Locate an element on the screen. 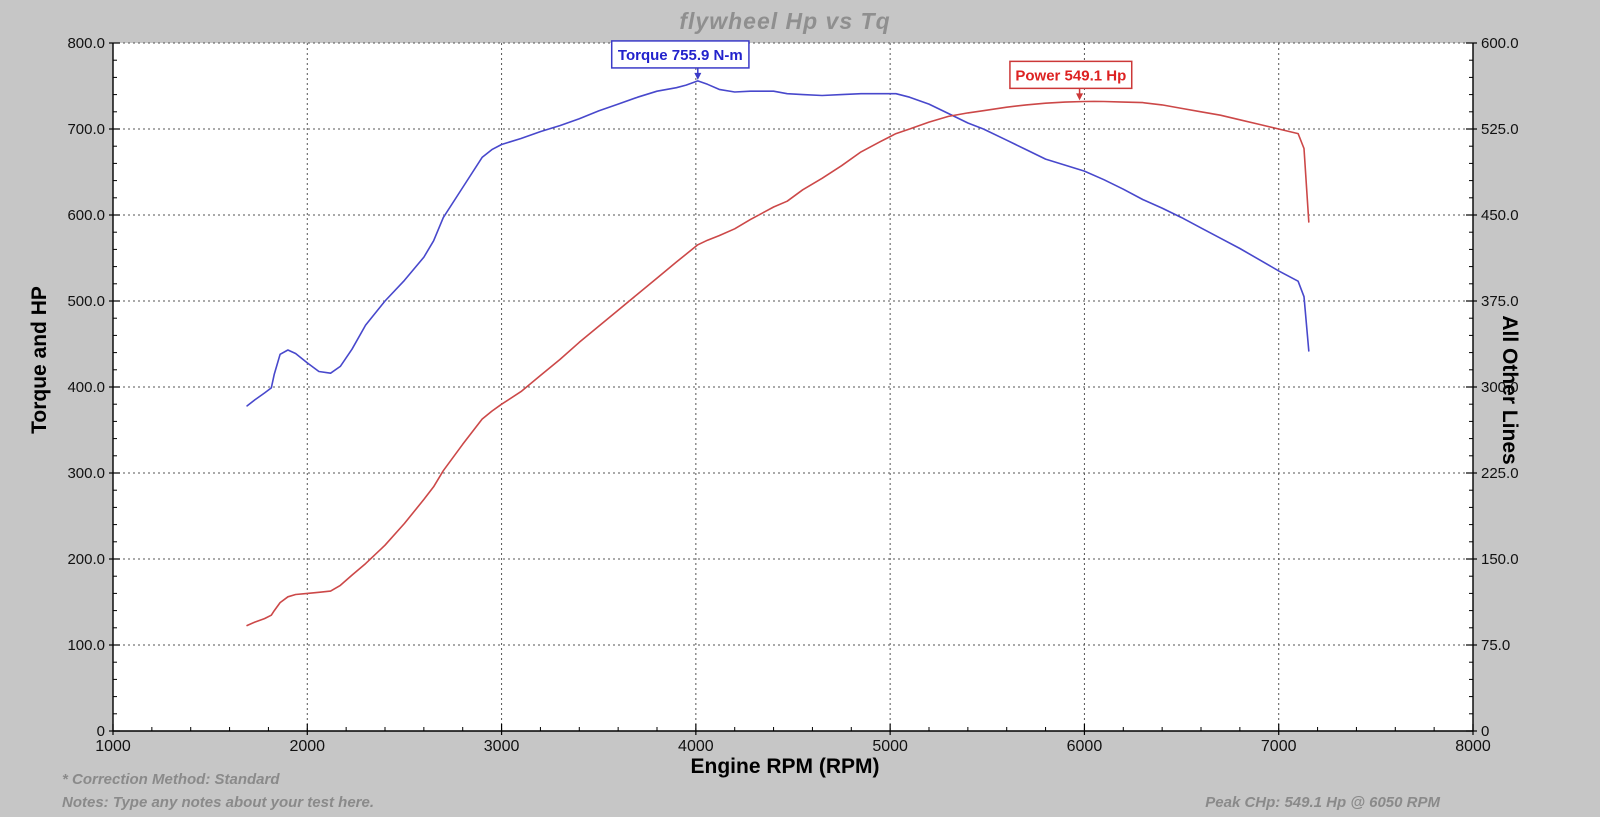 This screenshot has height=817, width=1600. svg-text: 3000 is located at coordinates (502, 746).